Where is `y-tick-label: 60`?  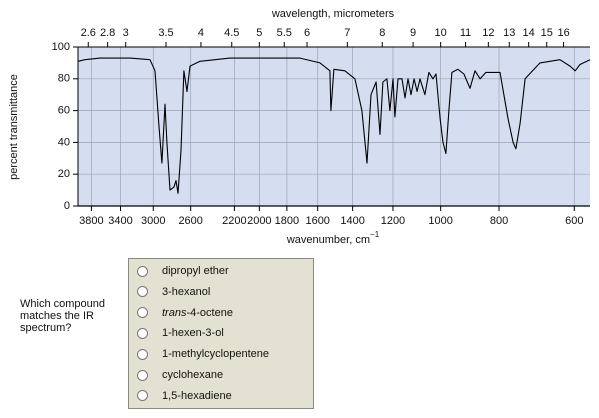
y-tick-label: 60 is located at coordinates (64, 111).